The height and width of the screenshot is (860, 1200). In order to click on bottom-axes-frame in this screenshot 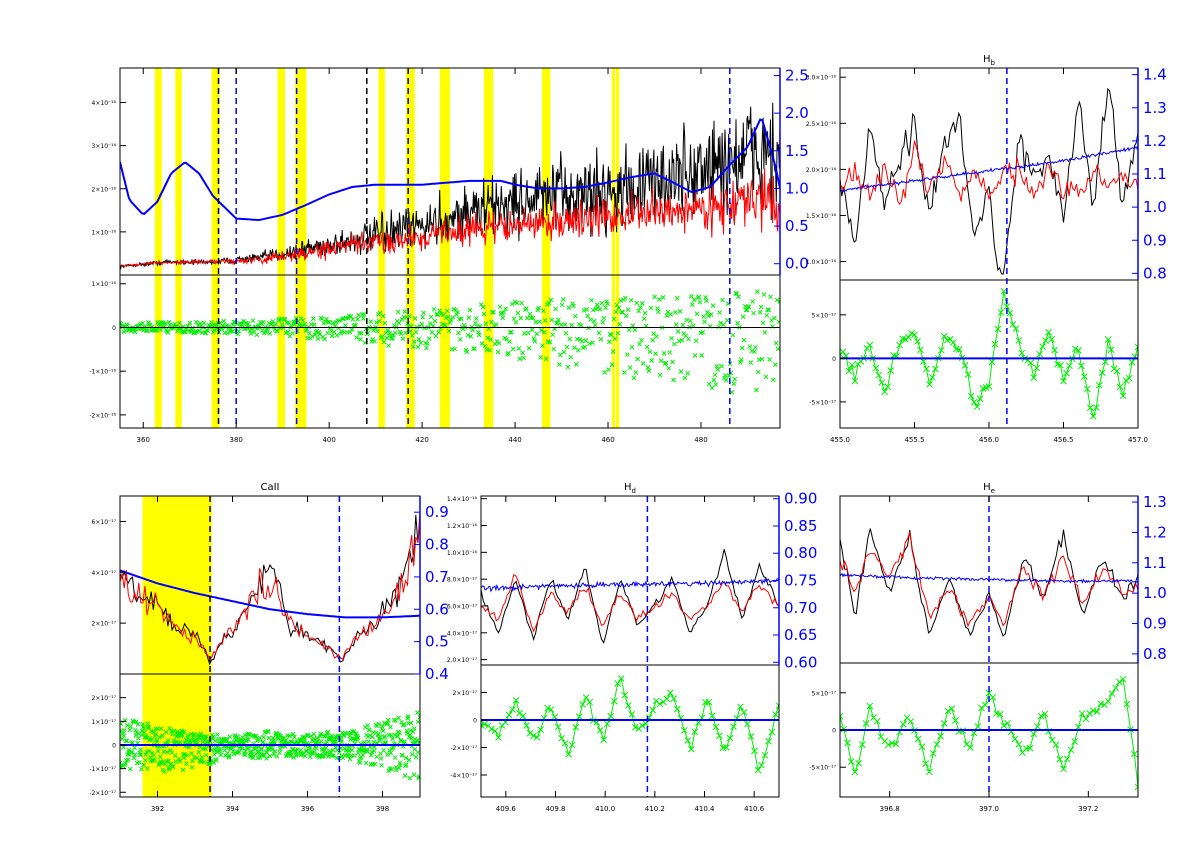, I will do `click(270, 735)`.